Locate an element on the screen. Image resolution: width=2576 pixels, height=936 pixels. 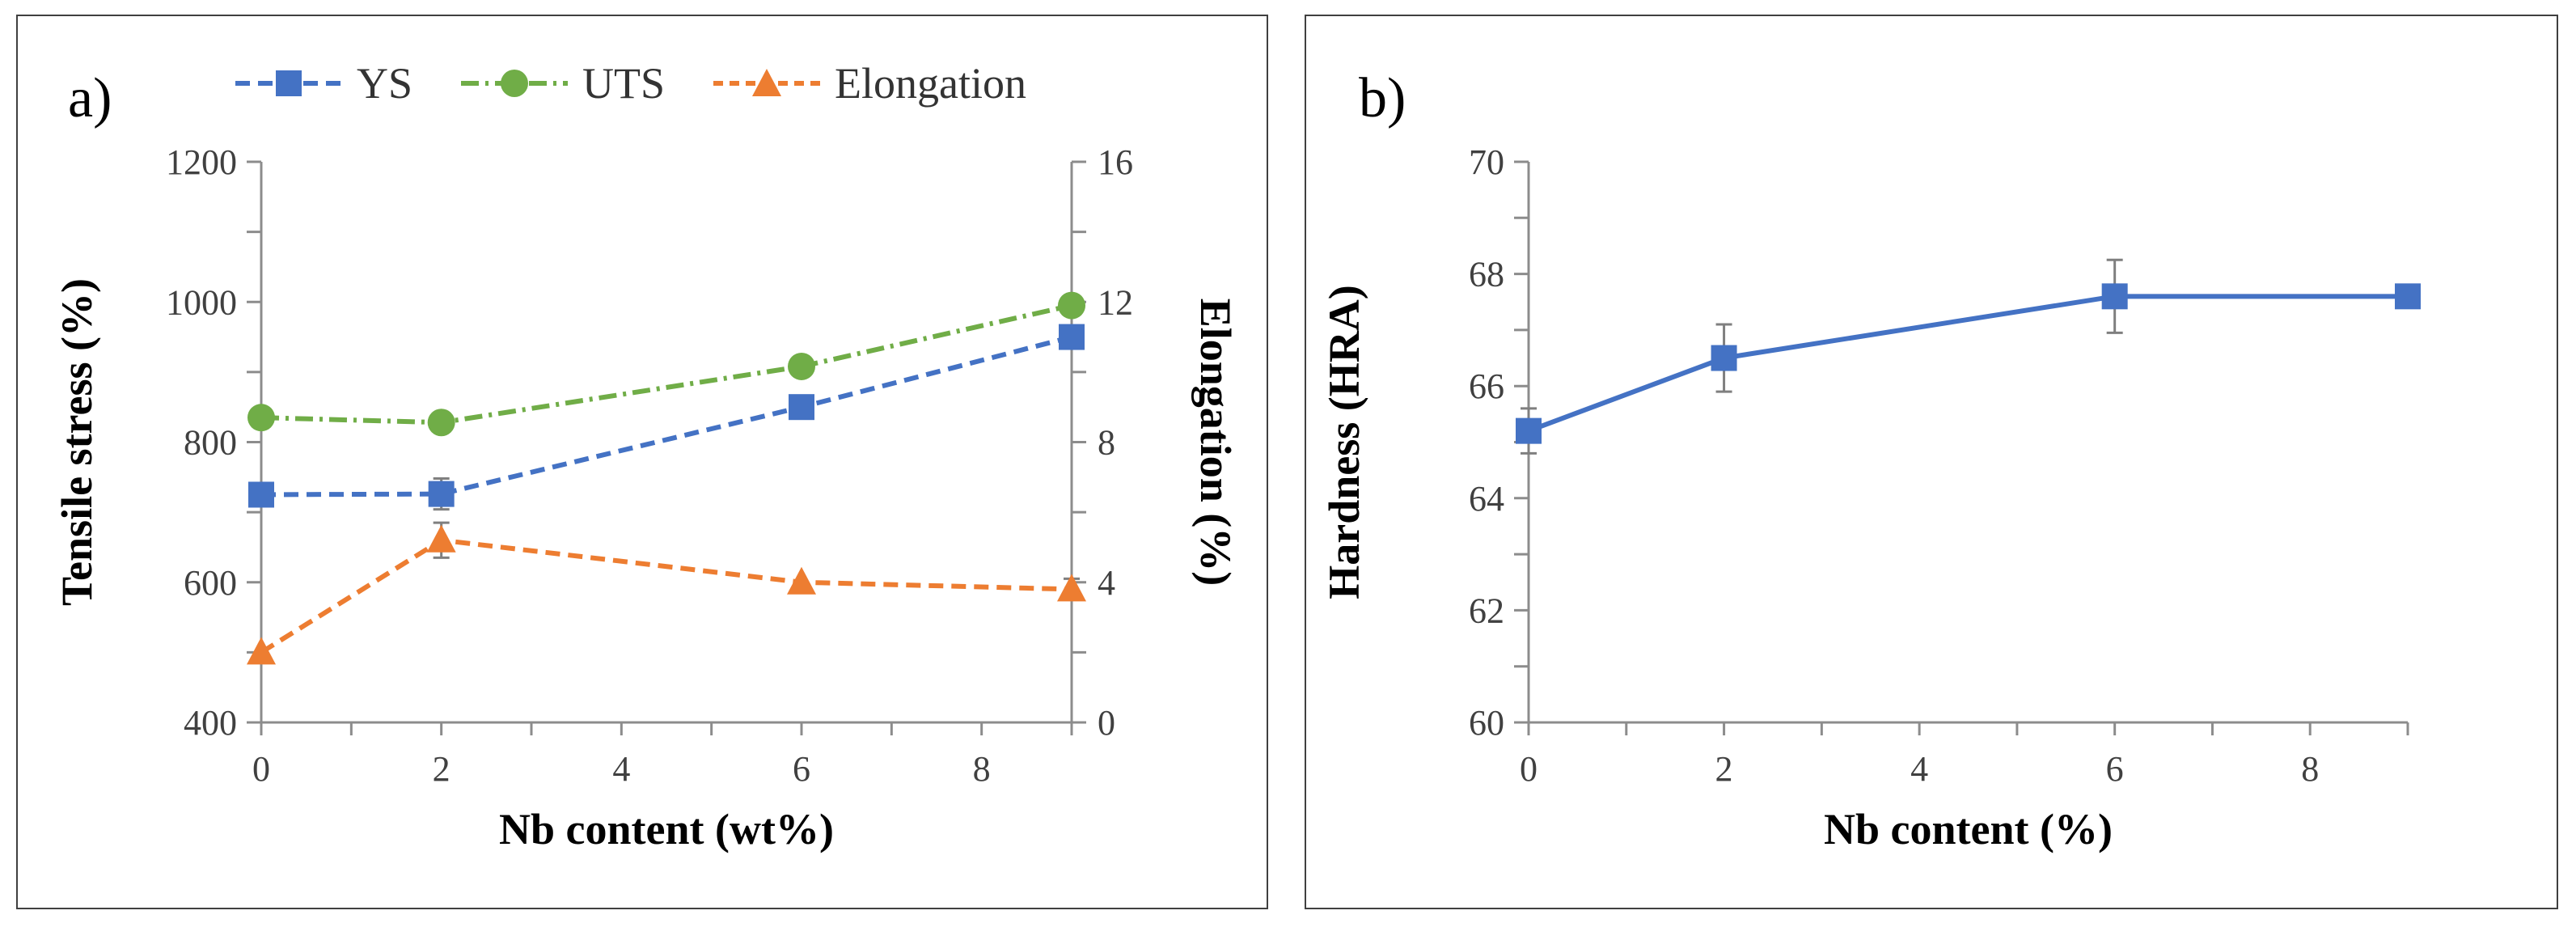
a-y-tick-label: 400 is located at coordinates (211, 723).